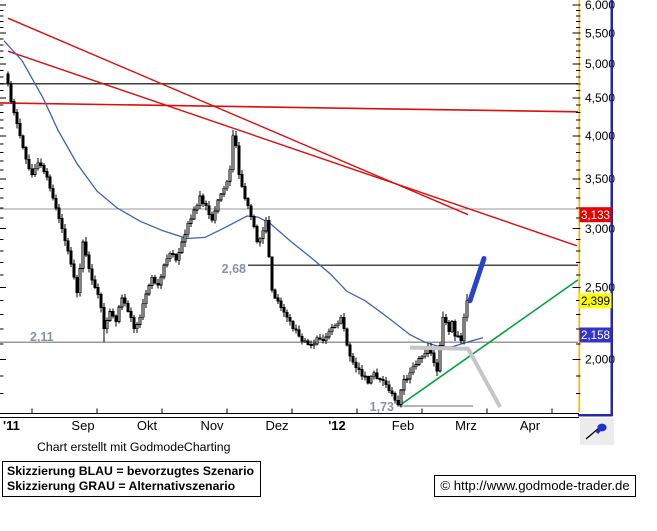  I want to click on chart-credit: Chart erstellt mit GodmodeCharting, so click(134, 447).